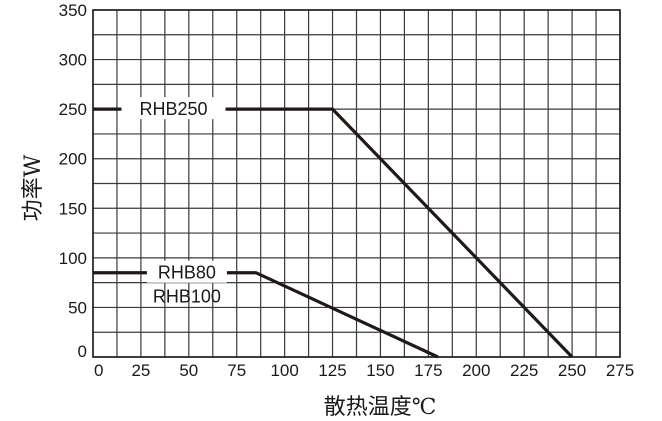 The image size is (662, 421). Describe the element at coordinates (73, 60) in the screenshot. I see `y-tick-label: 300` at that location.